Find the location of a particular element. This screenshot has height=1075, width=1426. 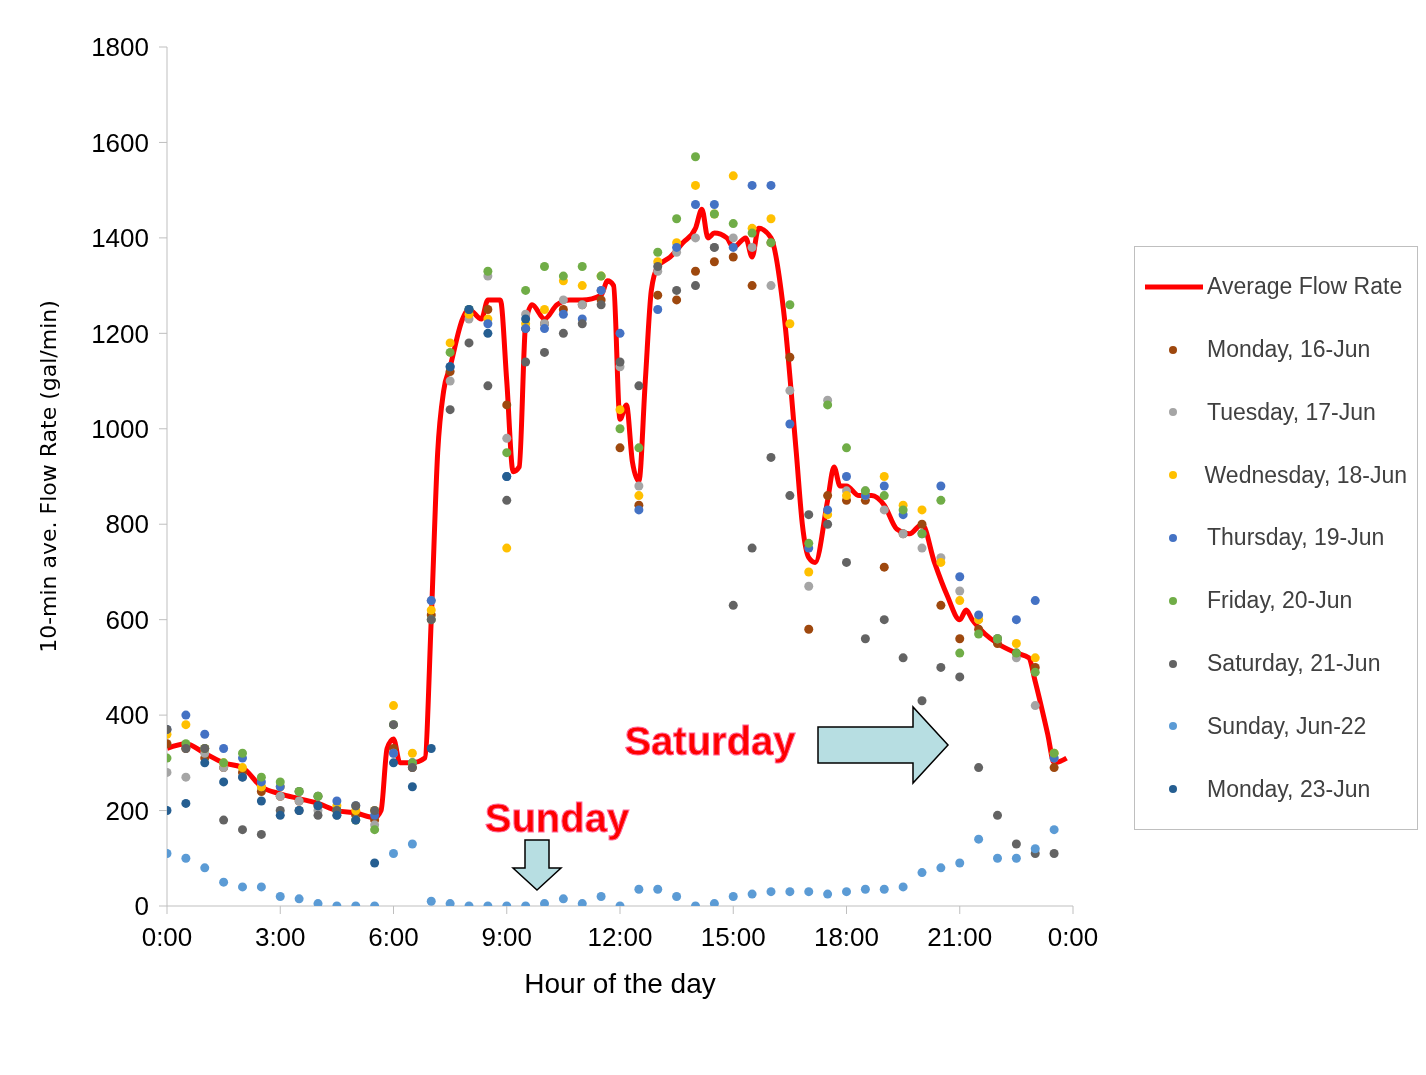

x-tick-label: 6:00 is located at coordinates (393, 937).